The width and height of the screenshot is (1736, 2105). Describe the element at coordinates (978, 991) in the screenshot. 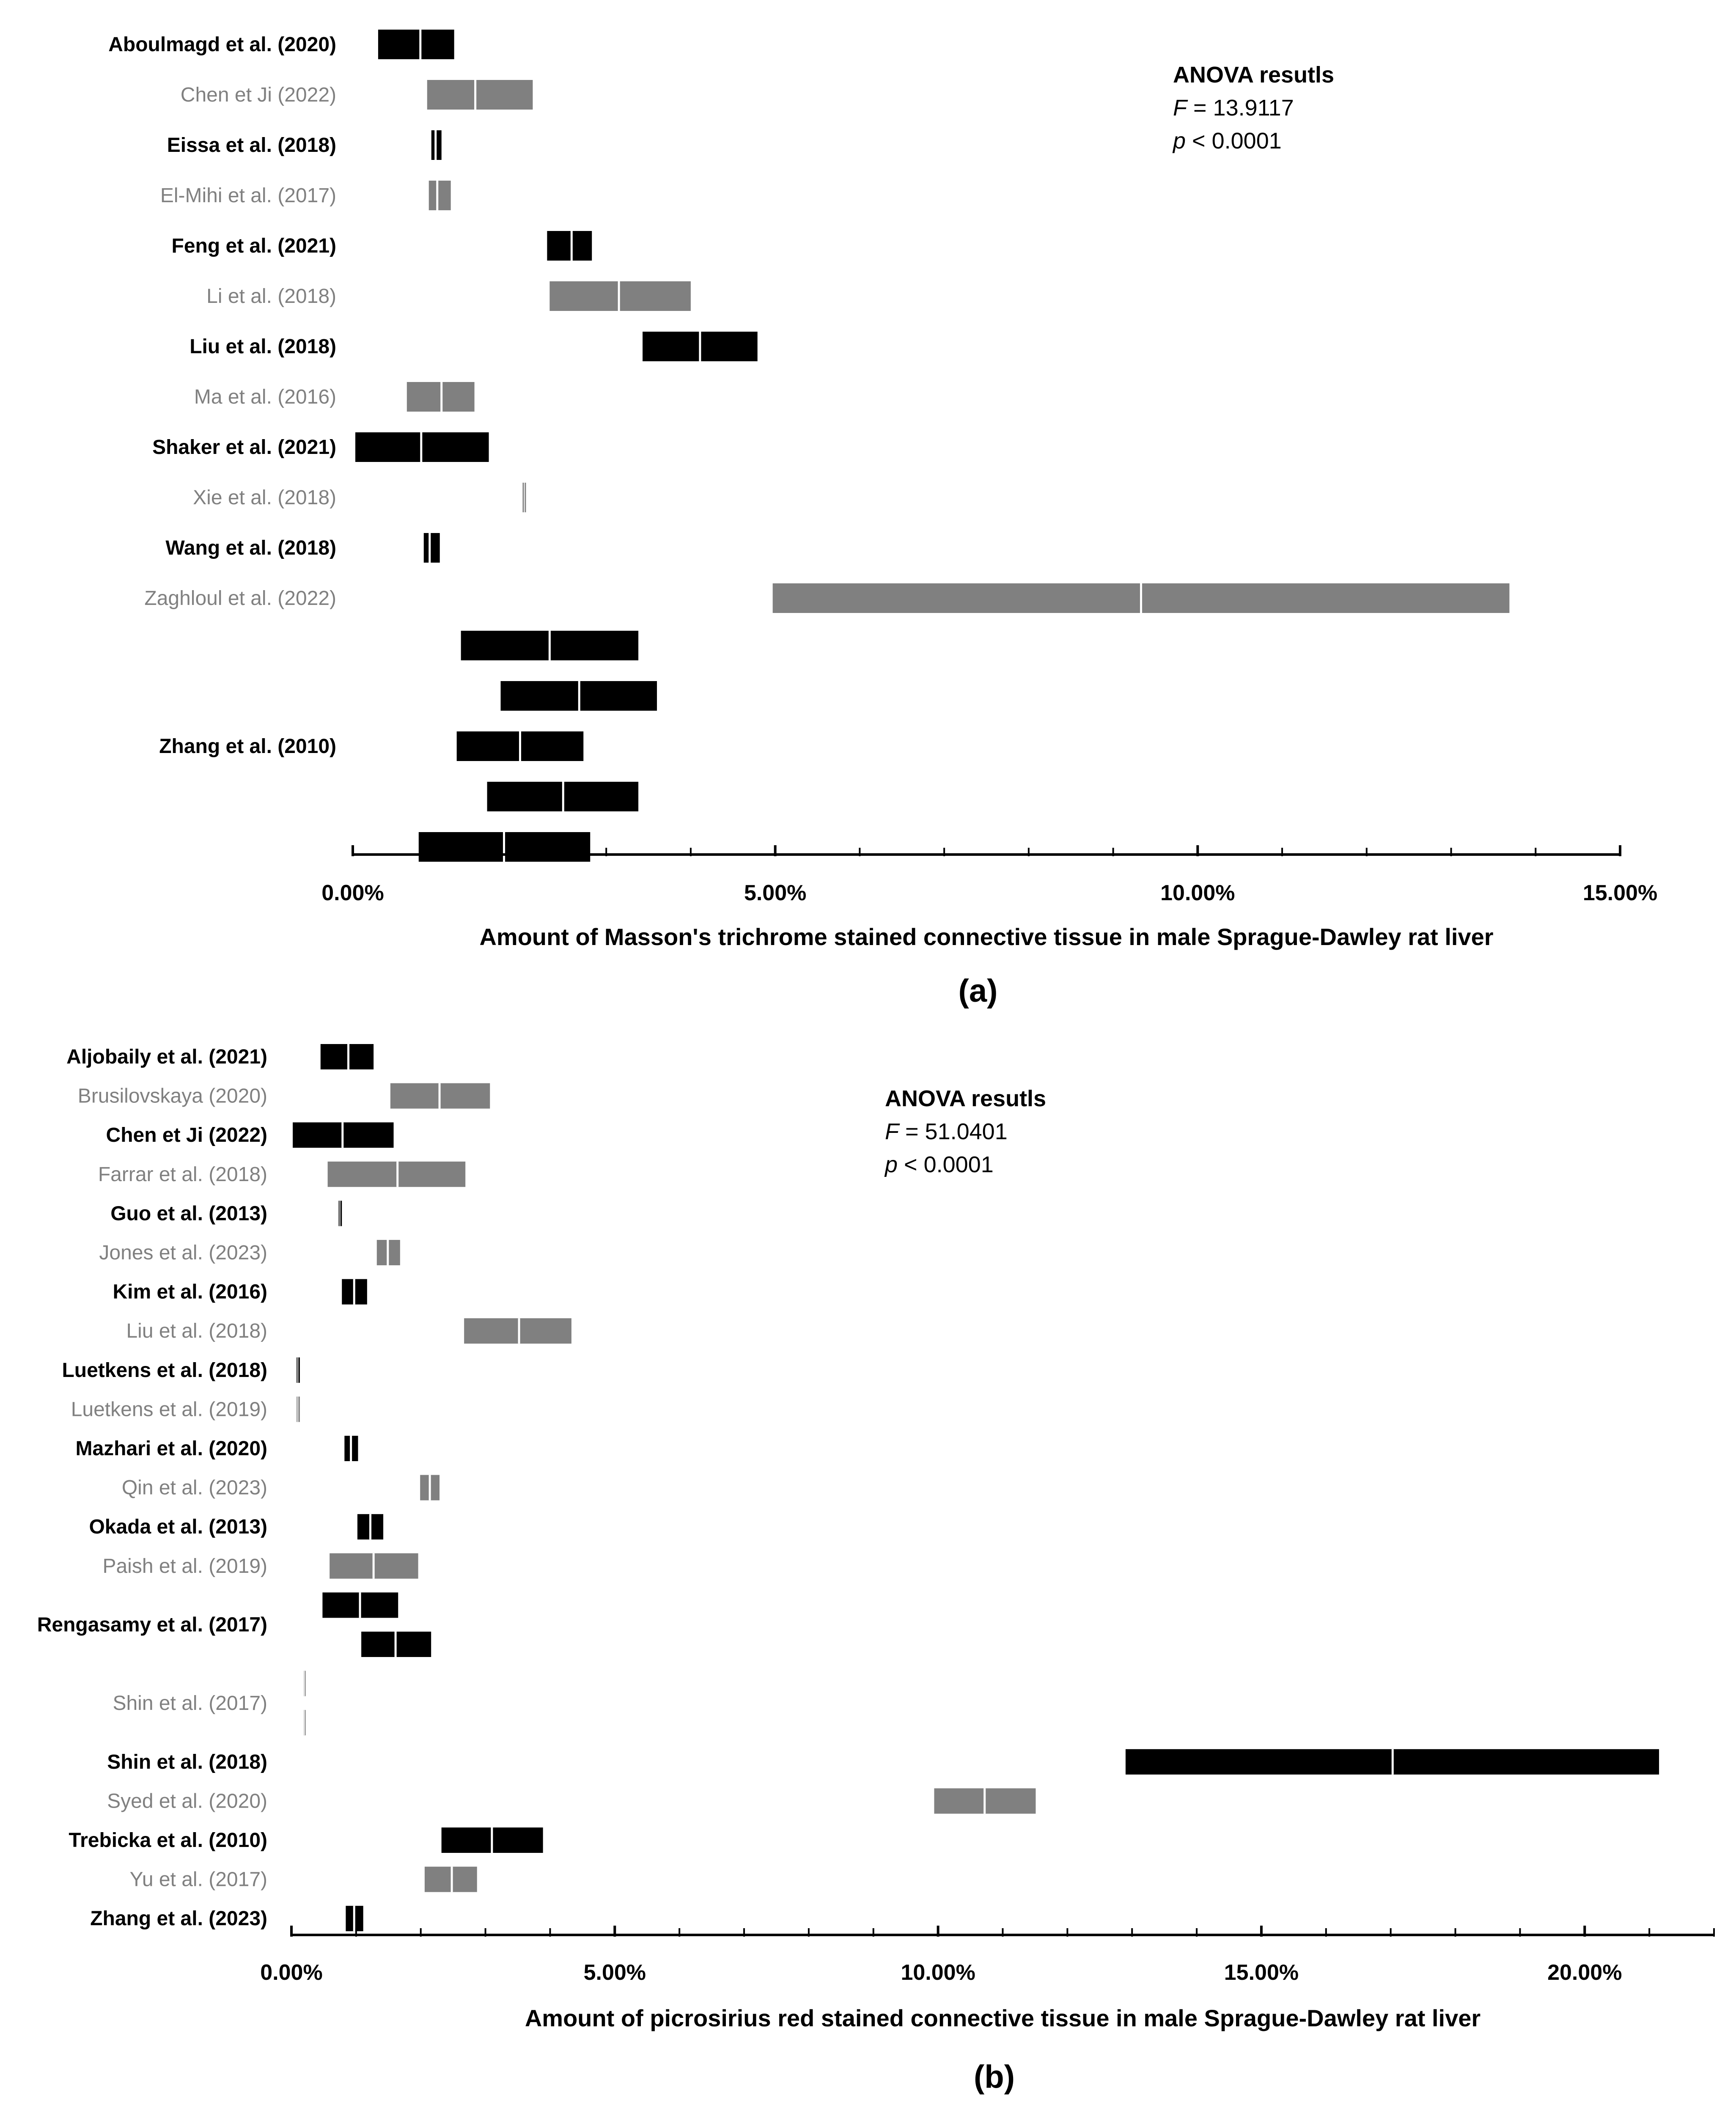

I see `panel-label: (a)` at that location.